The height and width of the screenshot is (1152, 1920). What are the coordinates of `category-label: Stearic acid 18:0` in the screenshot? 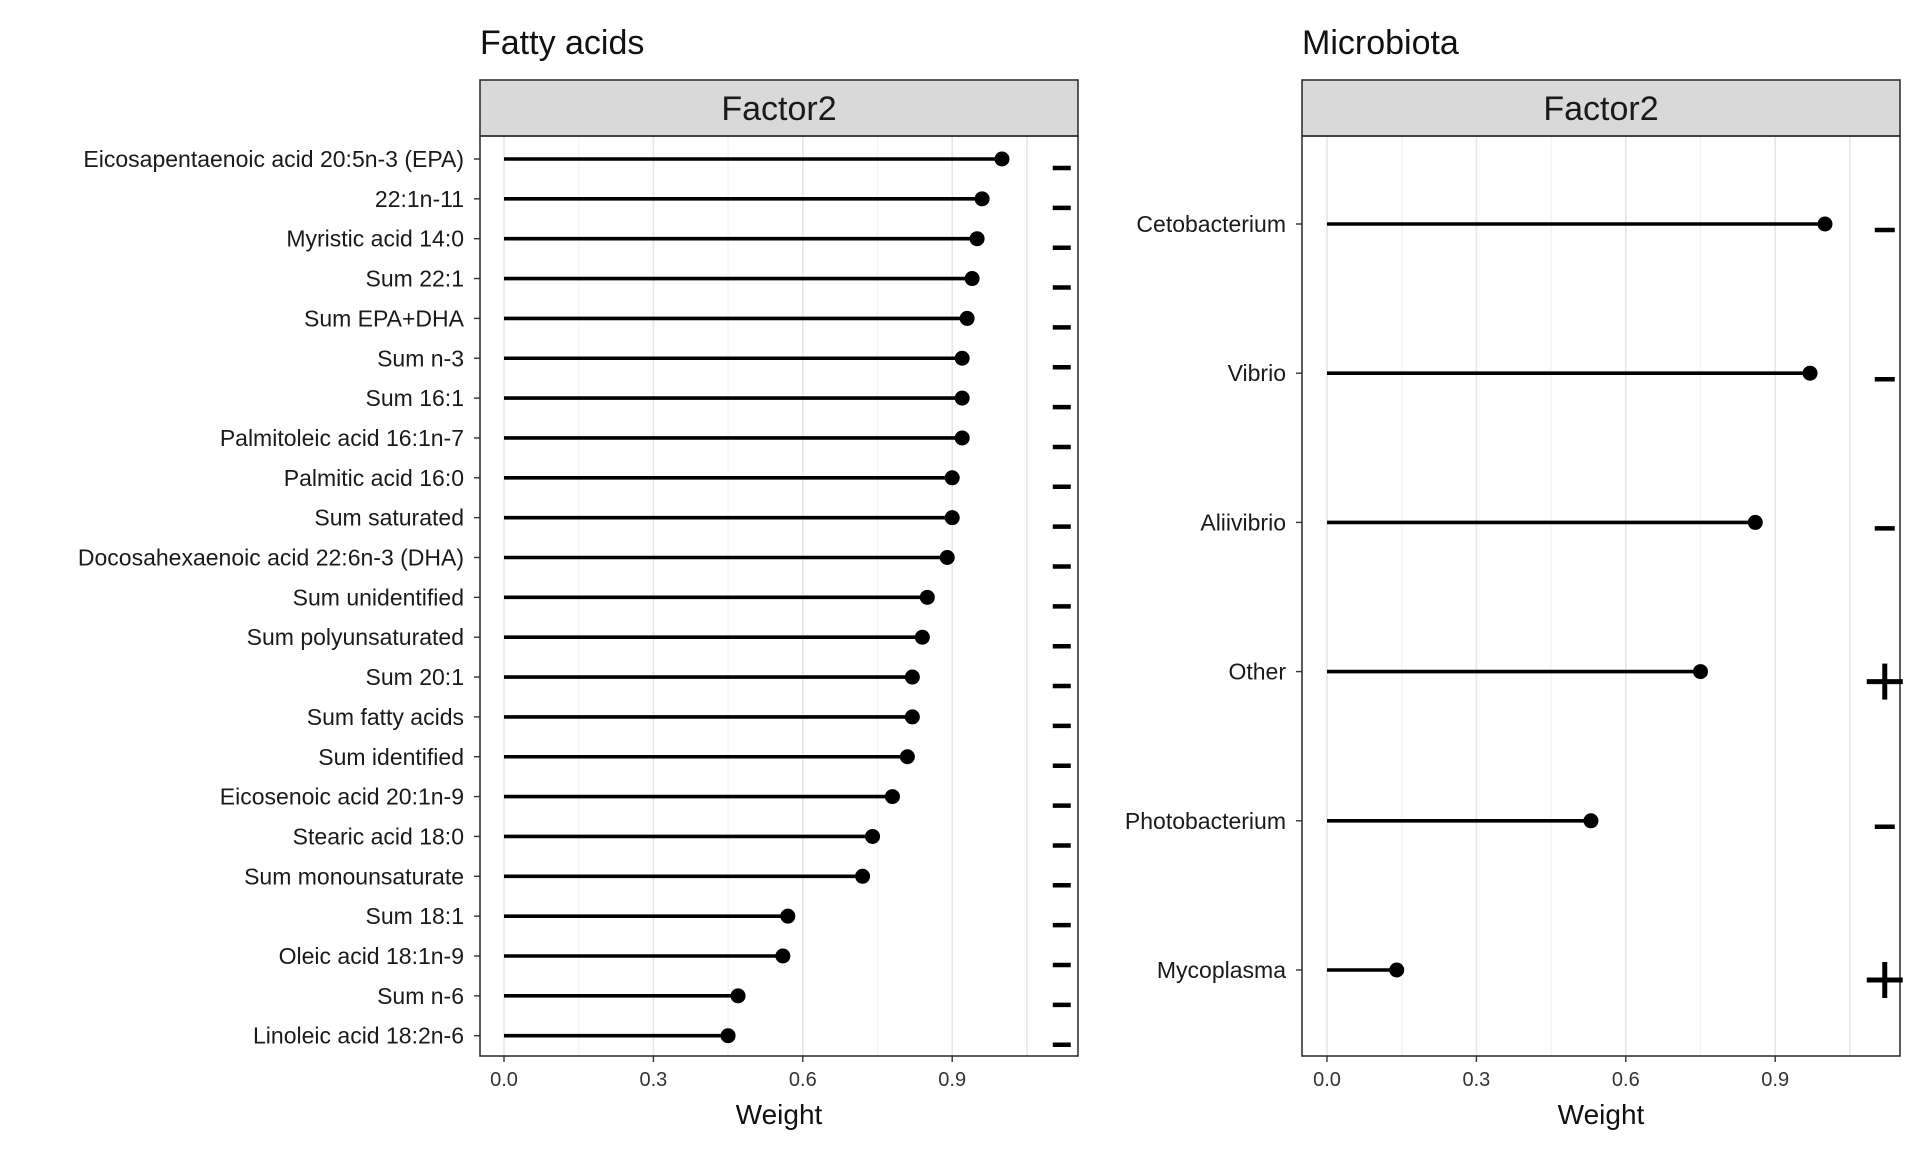 It's located at (378, 836).